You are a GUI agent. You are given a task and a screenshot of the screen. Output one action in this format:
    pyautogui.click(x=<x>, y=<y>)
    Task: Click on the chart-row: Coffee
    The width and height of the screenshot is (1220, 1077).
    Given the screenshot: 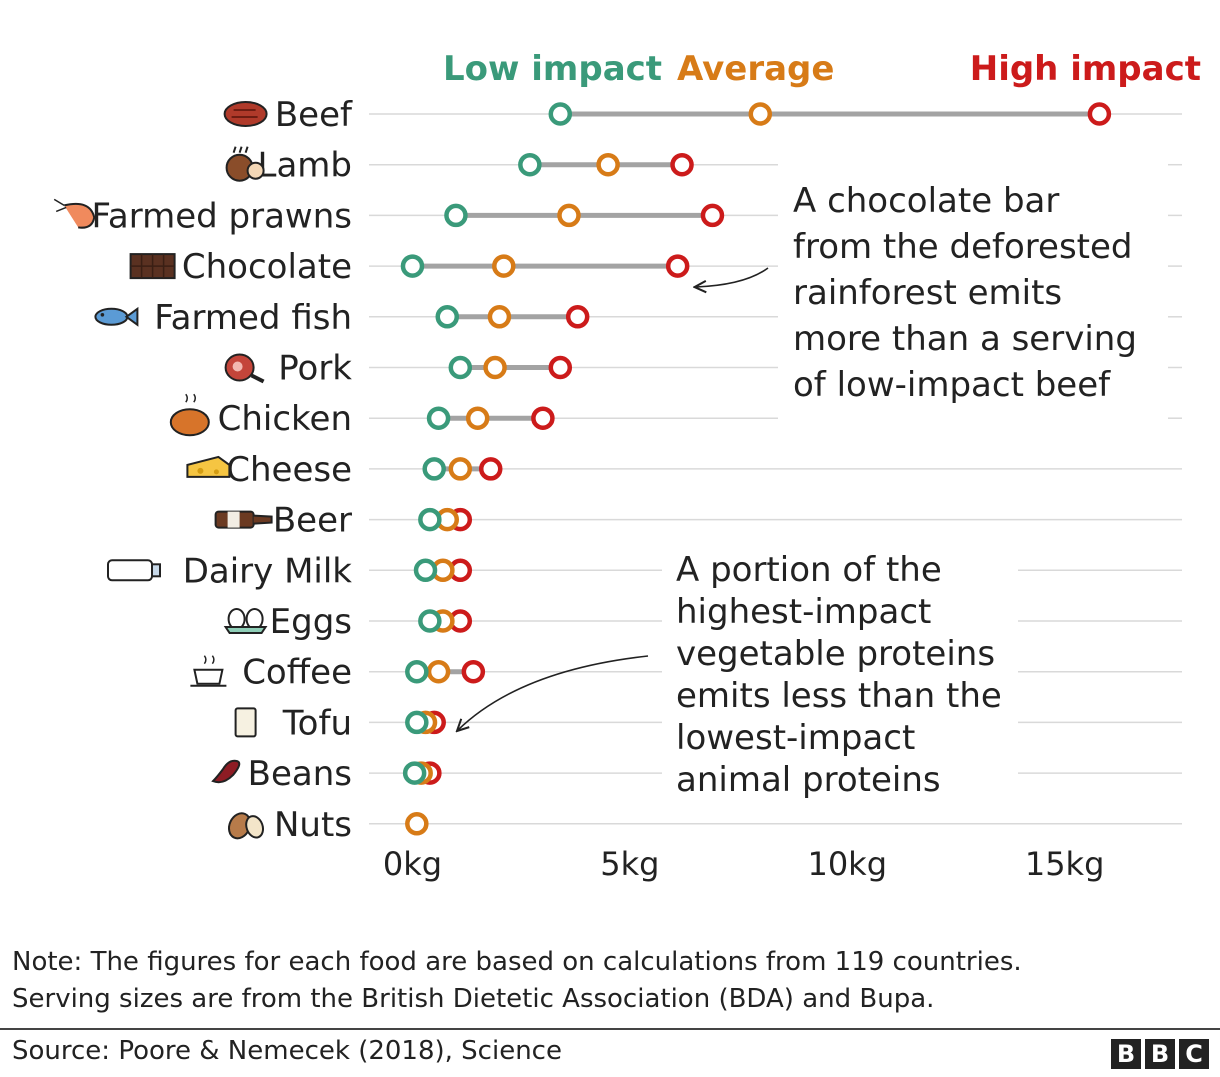 What is the action you would take?
    pyautogui.click(x=686, y=673)
    